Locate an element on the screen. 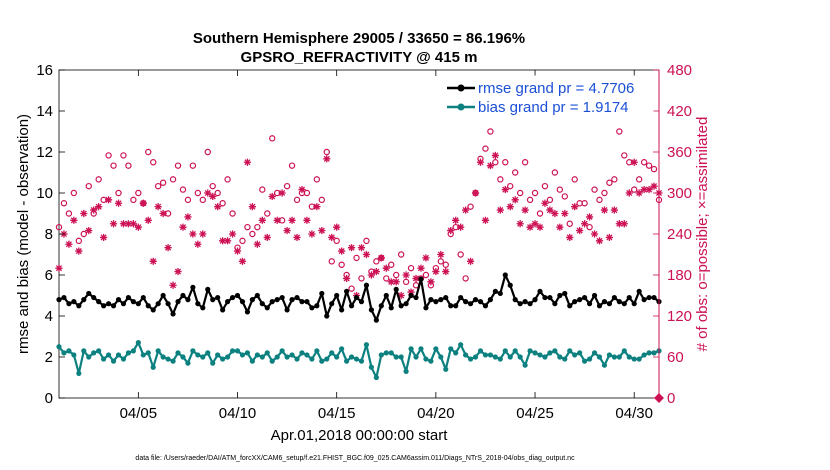 The image size is (830, 470). x-tick-label: 04/30 is located at coordinates (634, 413).